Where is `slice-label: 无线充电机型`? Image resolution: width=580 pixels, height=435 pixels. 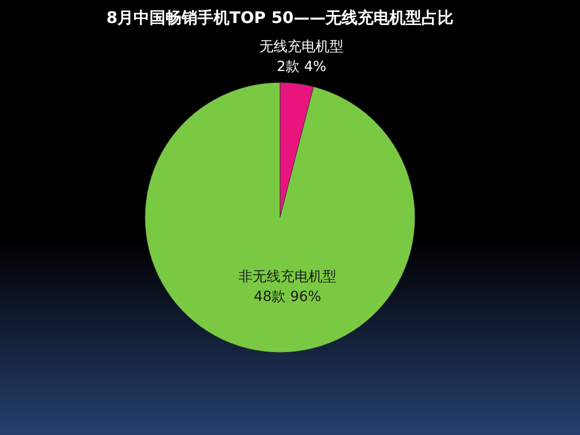 slice-label: 无线充电机型 is located at coordinates (302, 46).